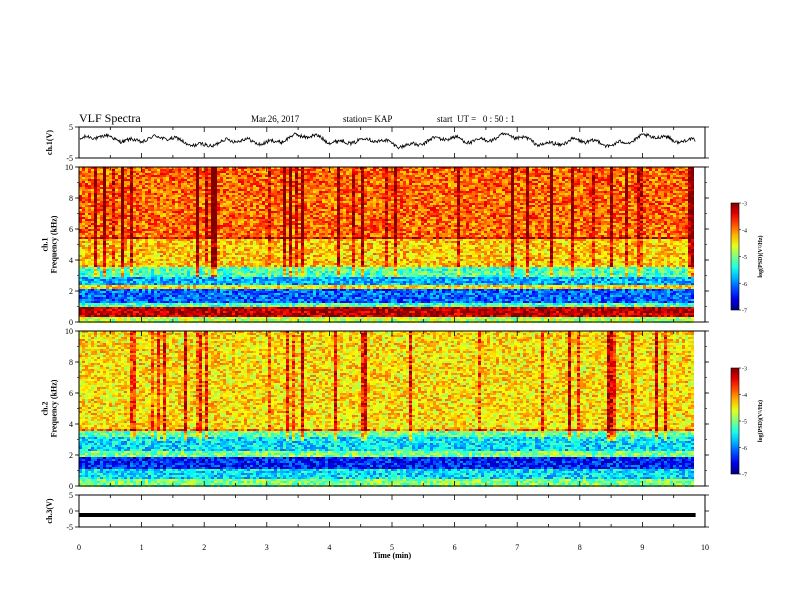 The height and width of the screenshot is (612, 792). Describe the element at coordinates (69, 331) in the screenshot. I see `ch2-spectrogram-ytick-label: 10` at that location.